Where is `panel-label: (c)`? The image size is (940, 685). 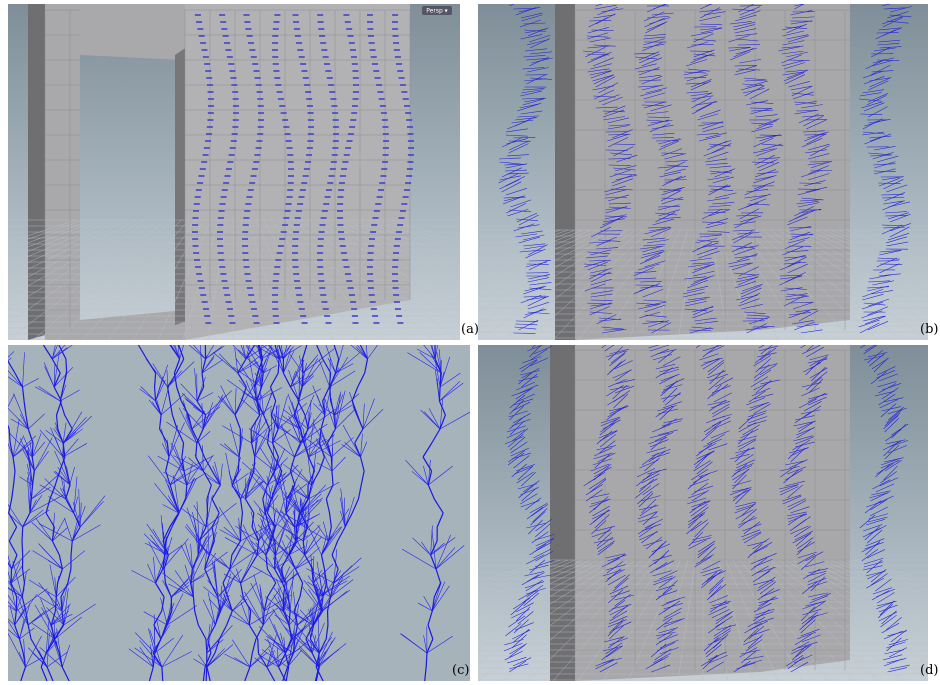 panel-label: (c) is located at coordinates (460, 670).